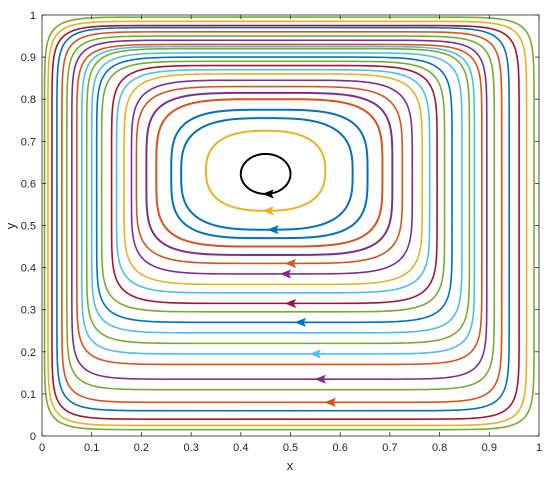 This screenshot has height=479, width=550. Describe the element at coordinates (28, 395) in the screenshot. I see `y-tick-label: 0.1` at that location.